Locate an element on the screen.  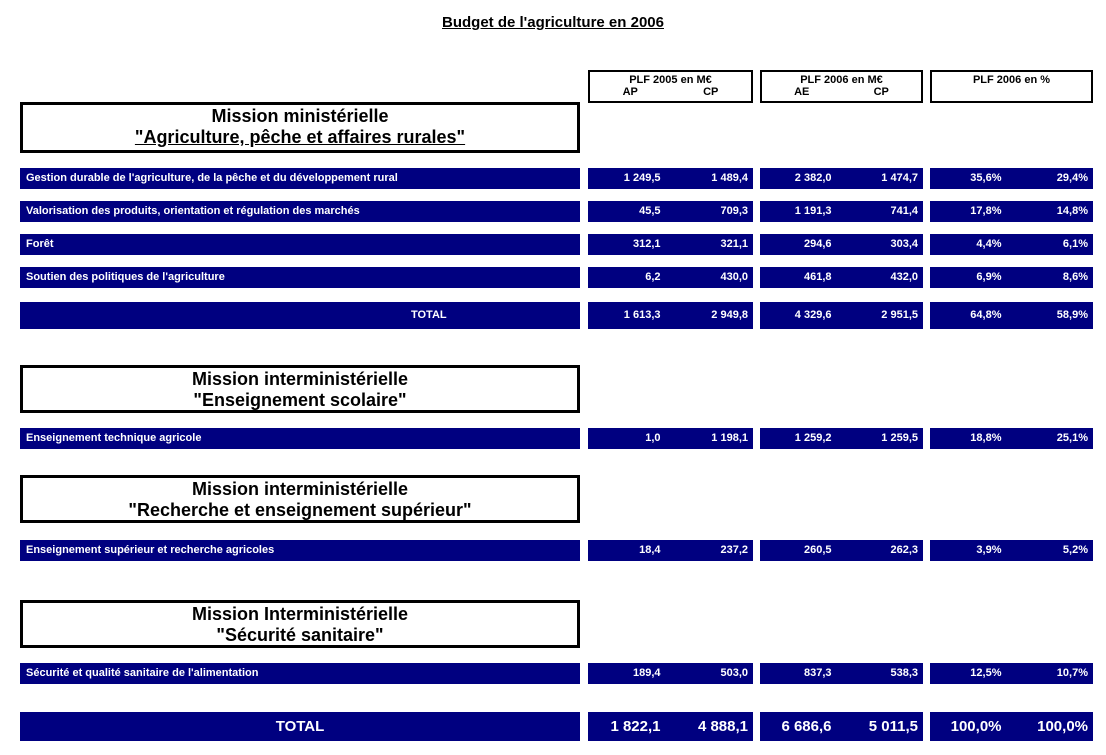
values-plf2006-pct: 4,4% 6,1% is located at coordinates (1011, 244).